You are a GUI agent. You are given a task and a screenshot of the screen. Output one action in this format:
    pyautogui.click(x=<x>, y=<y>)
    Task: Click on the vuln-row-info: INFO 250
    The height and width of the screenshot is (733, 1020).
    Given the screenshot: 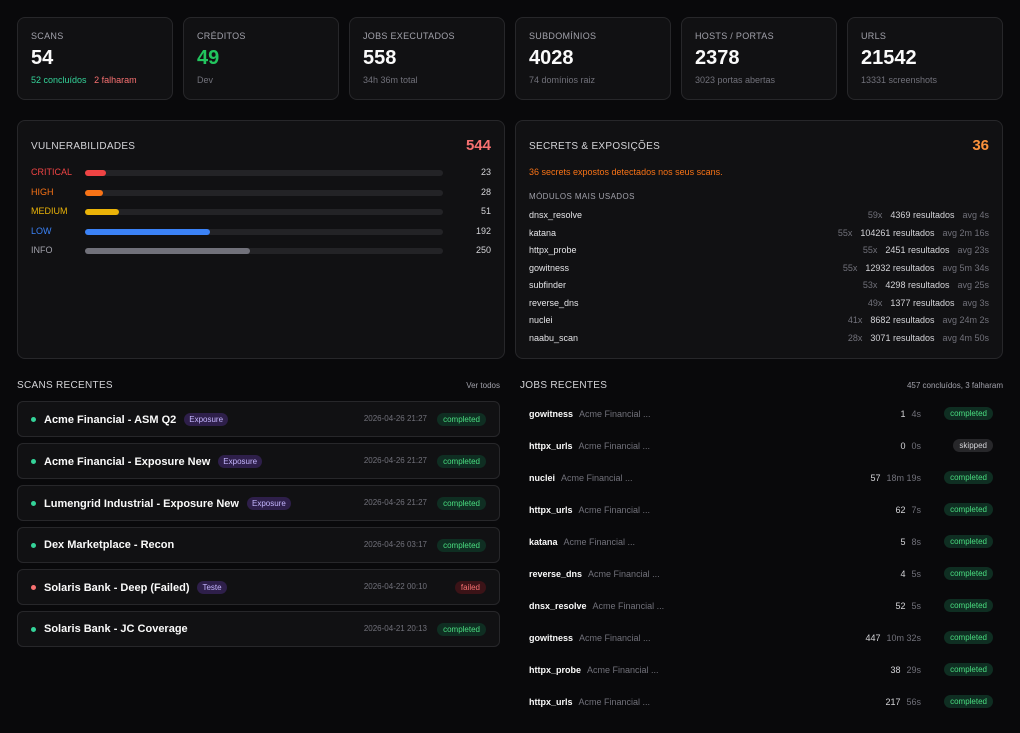 What is the action you would take?
    pyautogui.click(x=261, y=251)
    